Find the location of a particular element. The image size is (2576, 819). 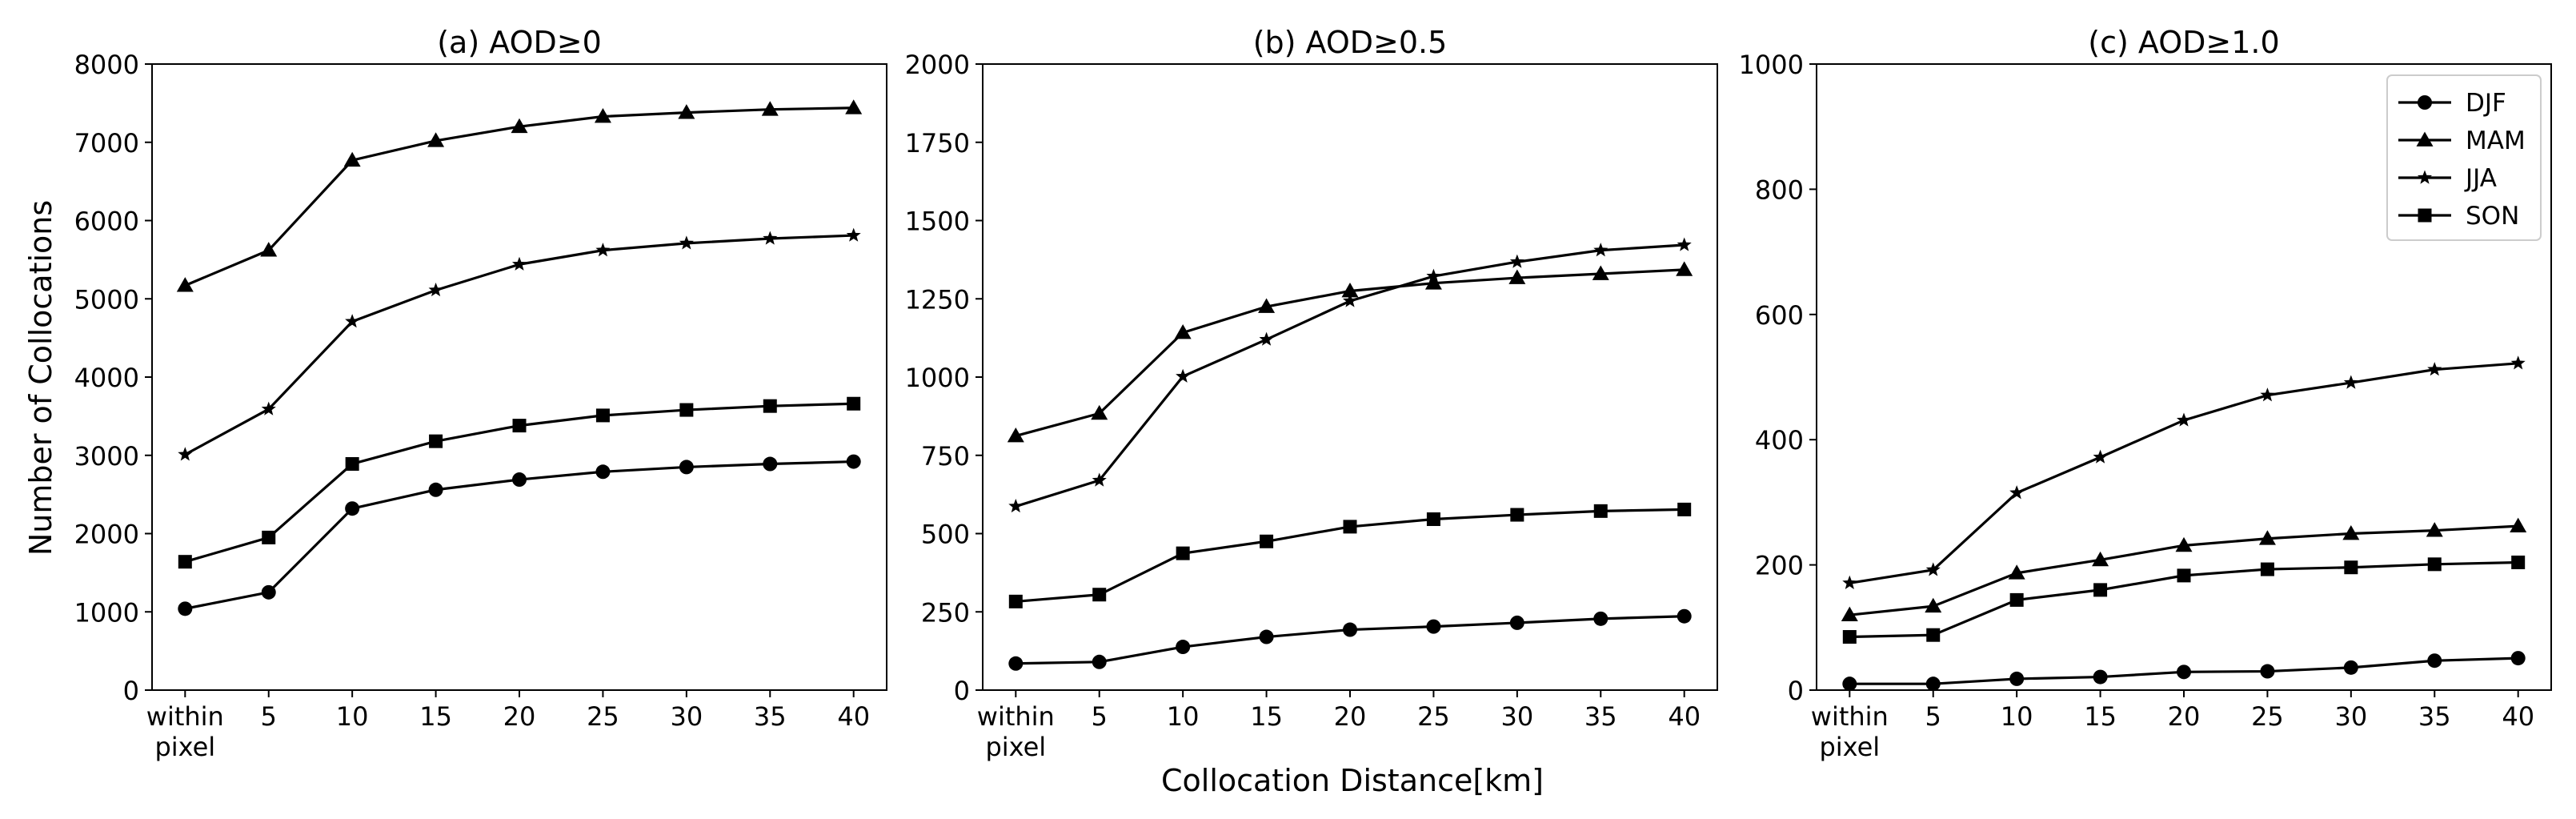

legend-marker-son is located at coordinates (2425, 215).